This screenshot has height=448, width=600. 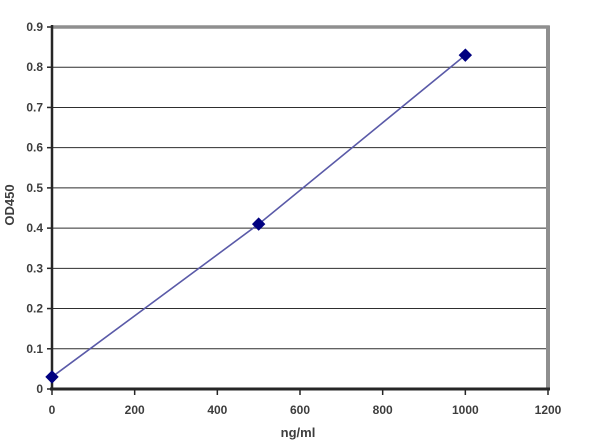 I want to click on y-tick-label-0.6: 0.6, so click(x=34, y=148).